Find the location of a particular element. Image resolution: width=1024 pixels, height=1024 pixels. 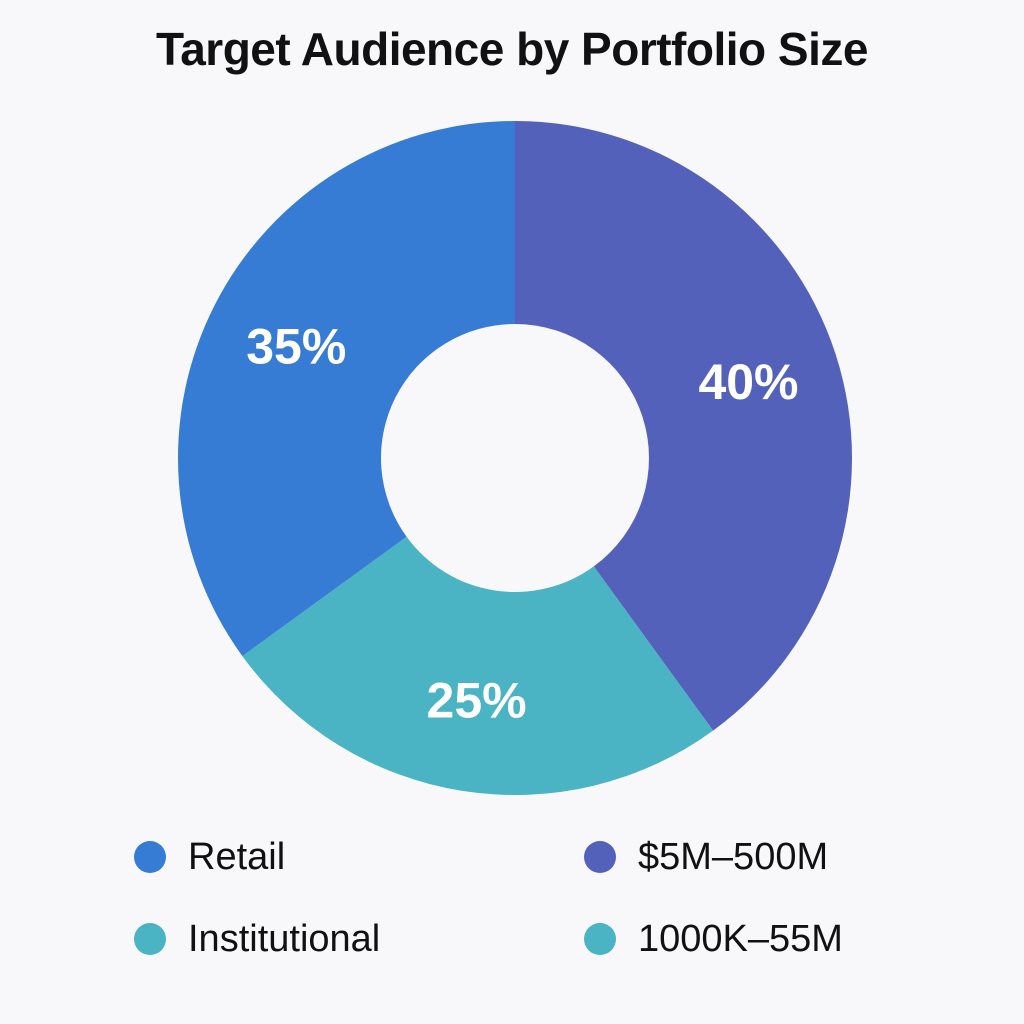

legend-dot-5m-500m is located at coordinates (600, 857).